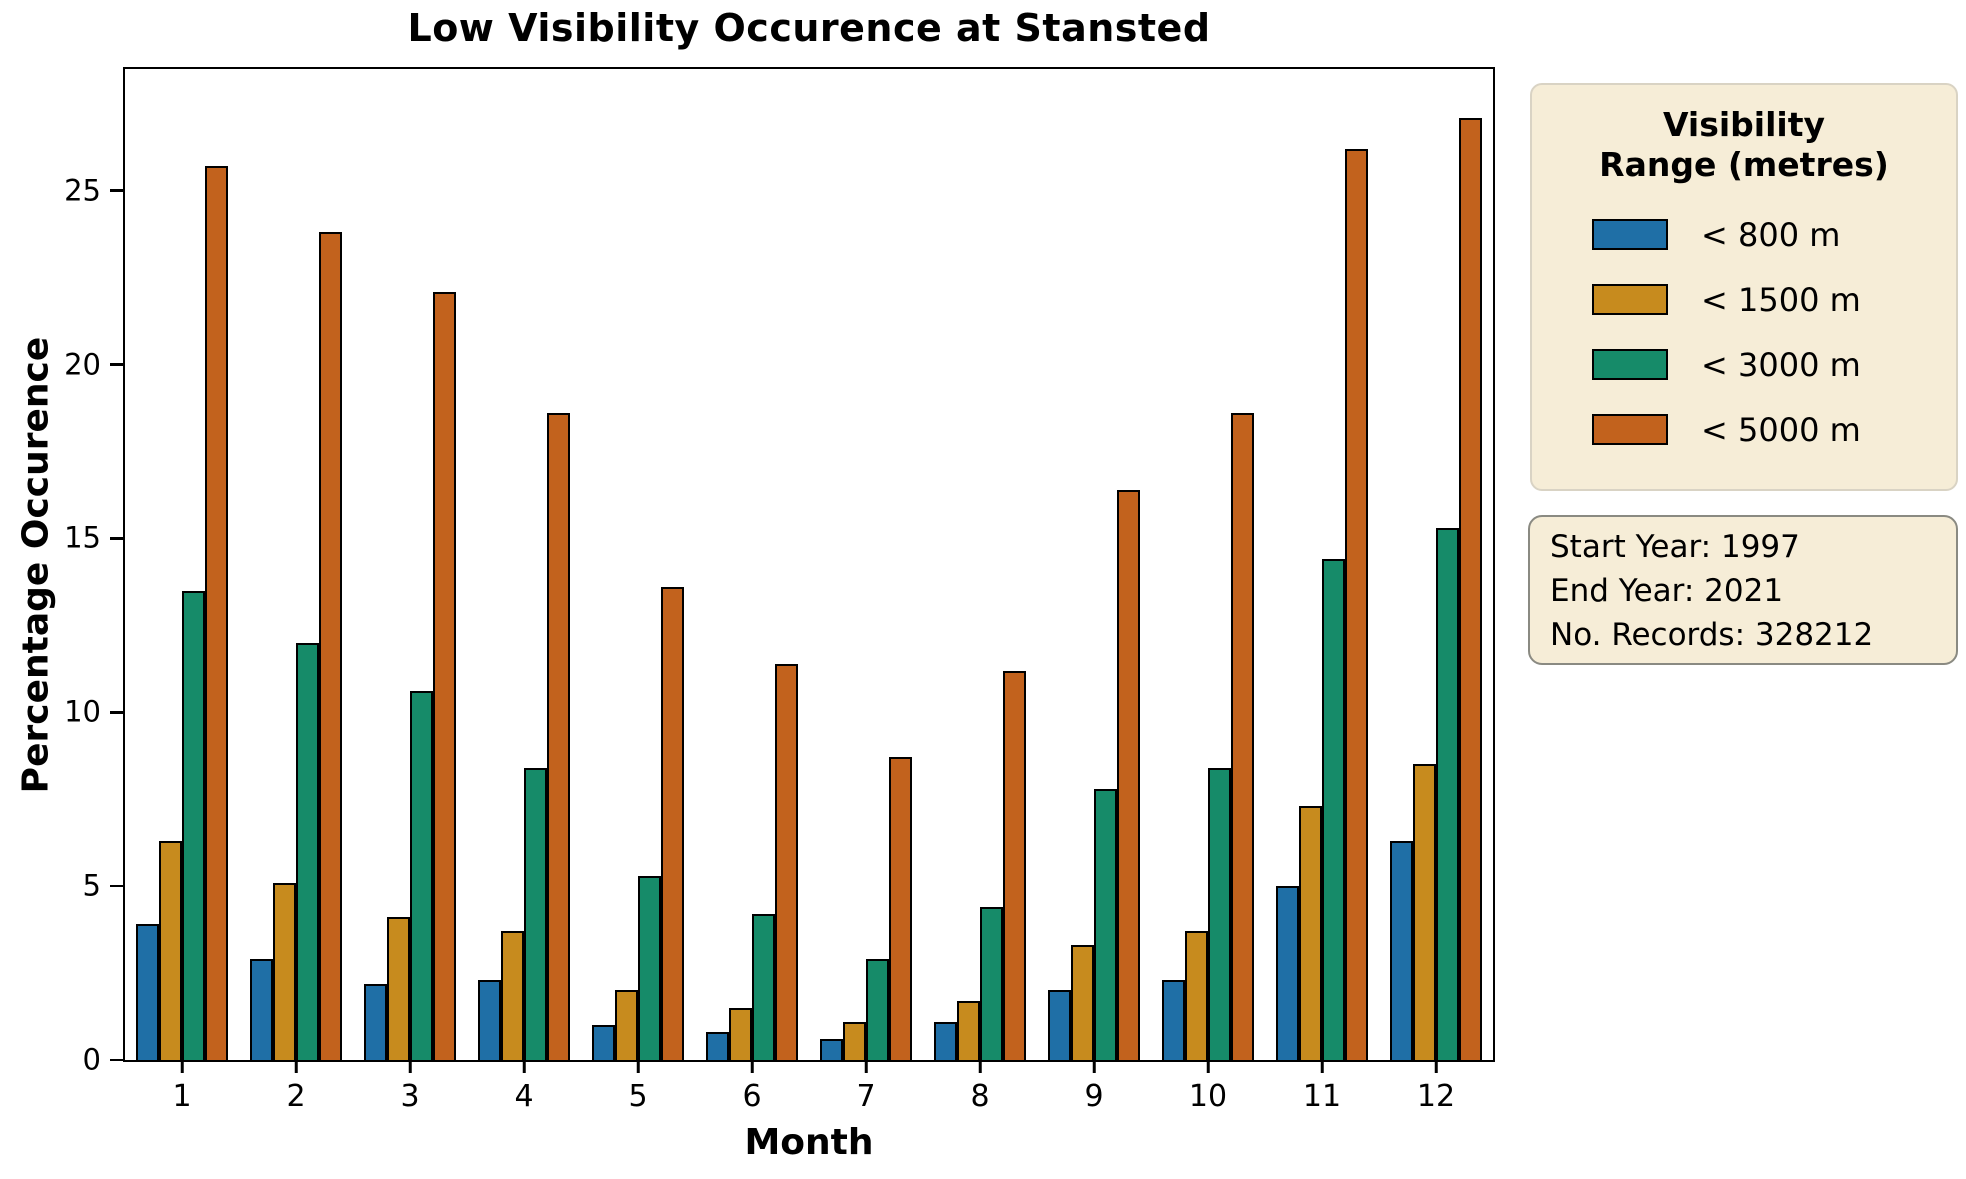 This screenshot has height=1179, width=1966. Describe the element at coordinates (1208, 1096) in the screenshot. I see `x-tick-label-10: 10` at that location.